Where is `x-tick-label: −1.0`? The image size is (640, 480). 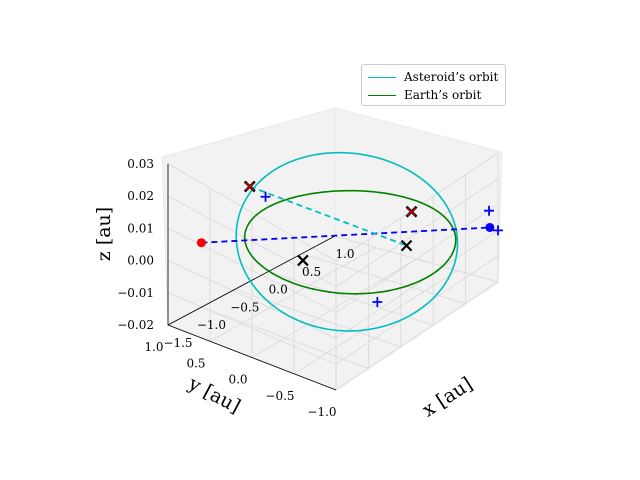 x-tick-label: −1.0 is located at coordinates (211, 325).